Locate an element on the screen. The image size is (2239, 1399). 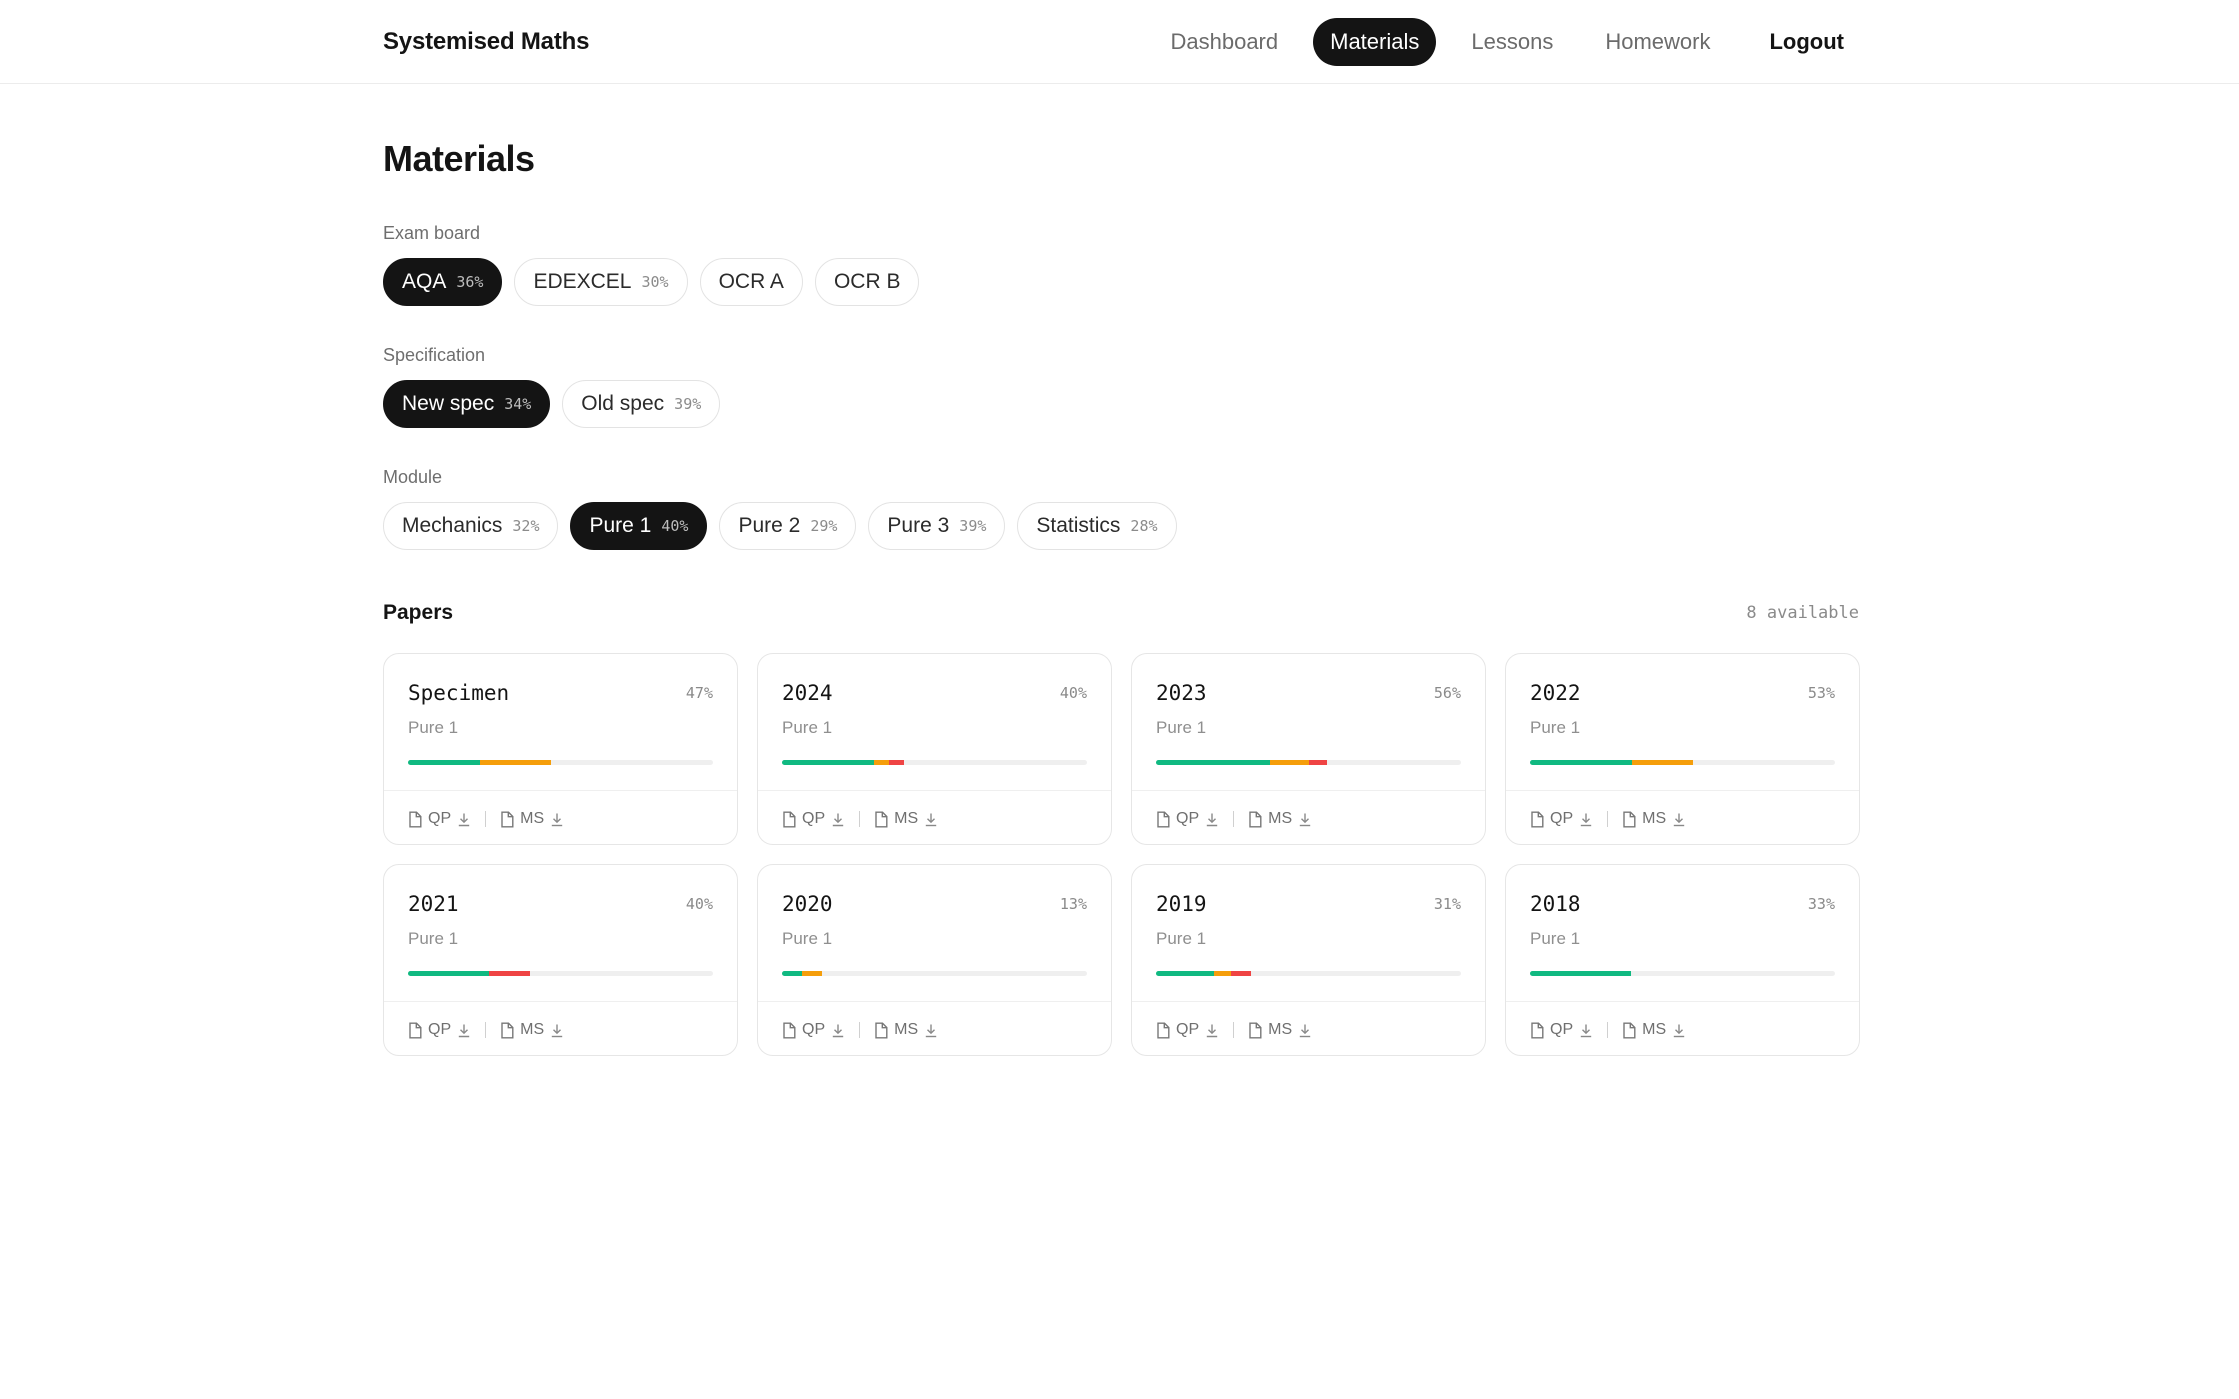
filter-pill-statistics: Statistics 28% is located at coordinates (1097, 526).